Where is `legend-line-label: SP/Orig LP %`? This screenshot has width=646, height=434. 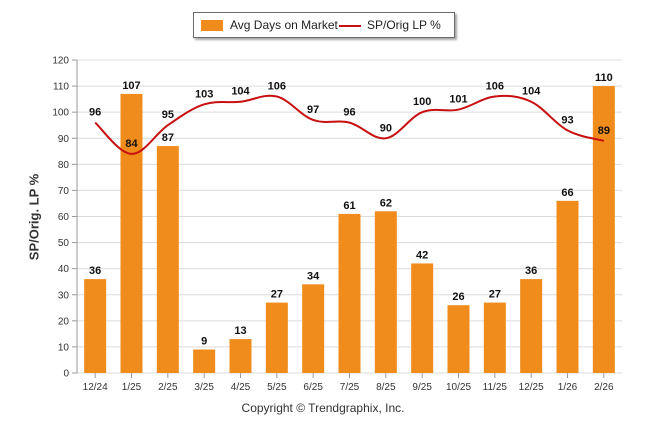
legend-line-label: SP/Orig LP % is located at coordinates (404, 25).